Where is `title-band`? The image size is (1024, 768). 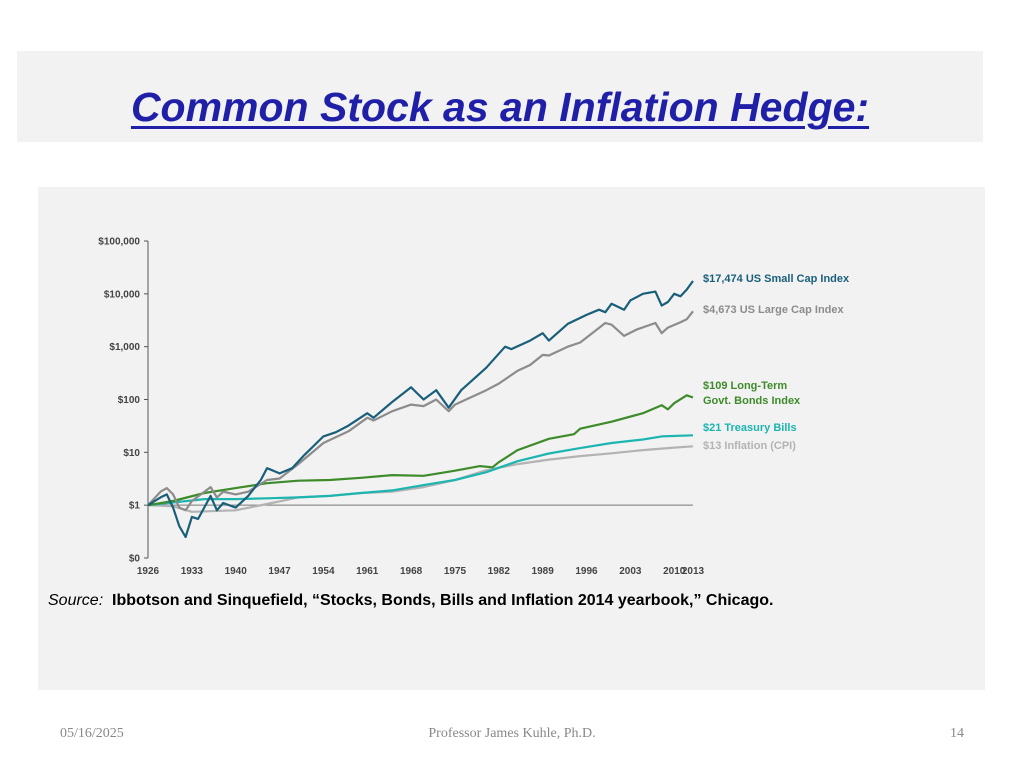
title-band is located at coordinates (500, 96).